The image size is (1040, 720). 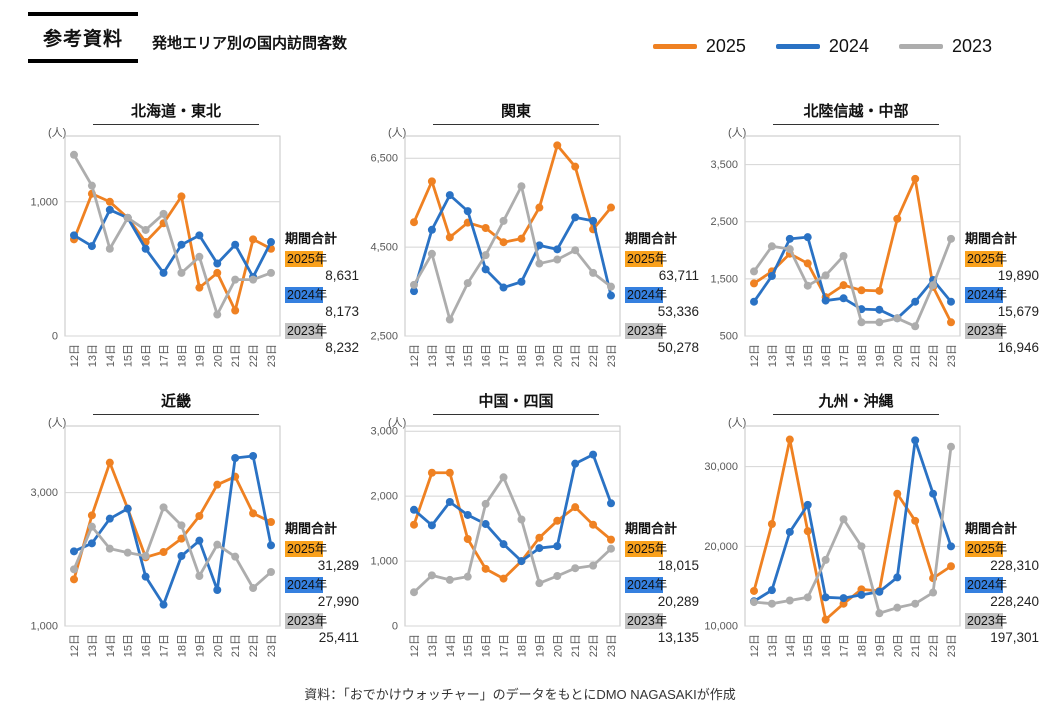 What do you see at coordinates (342, 347) in the screenshot?
I see `total-value-2023: 8,232` at bounding box center [342, 347].